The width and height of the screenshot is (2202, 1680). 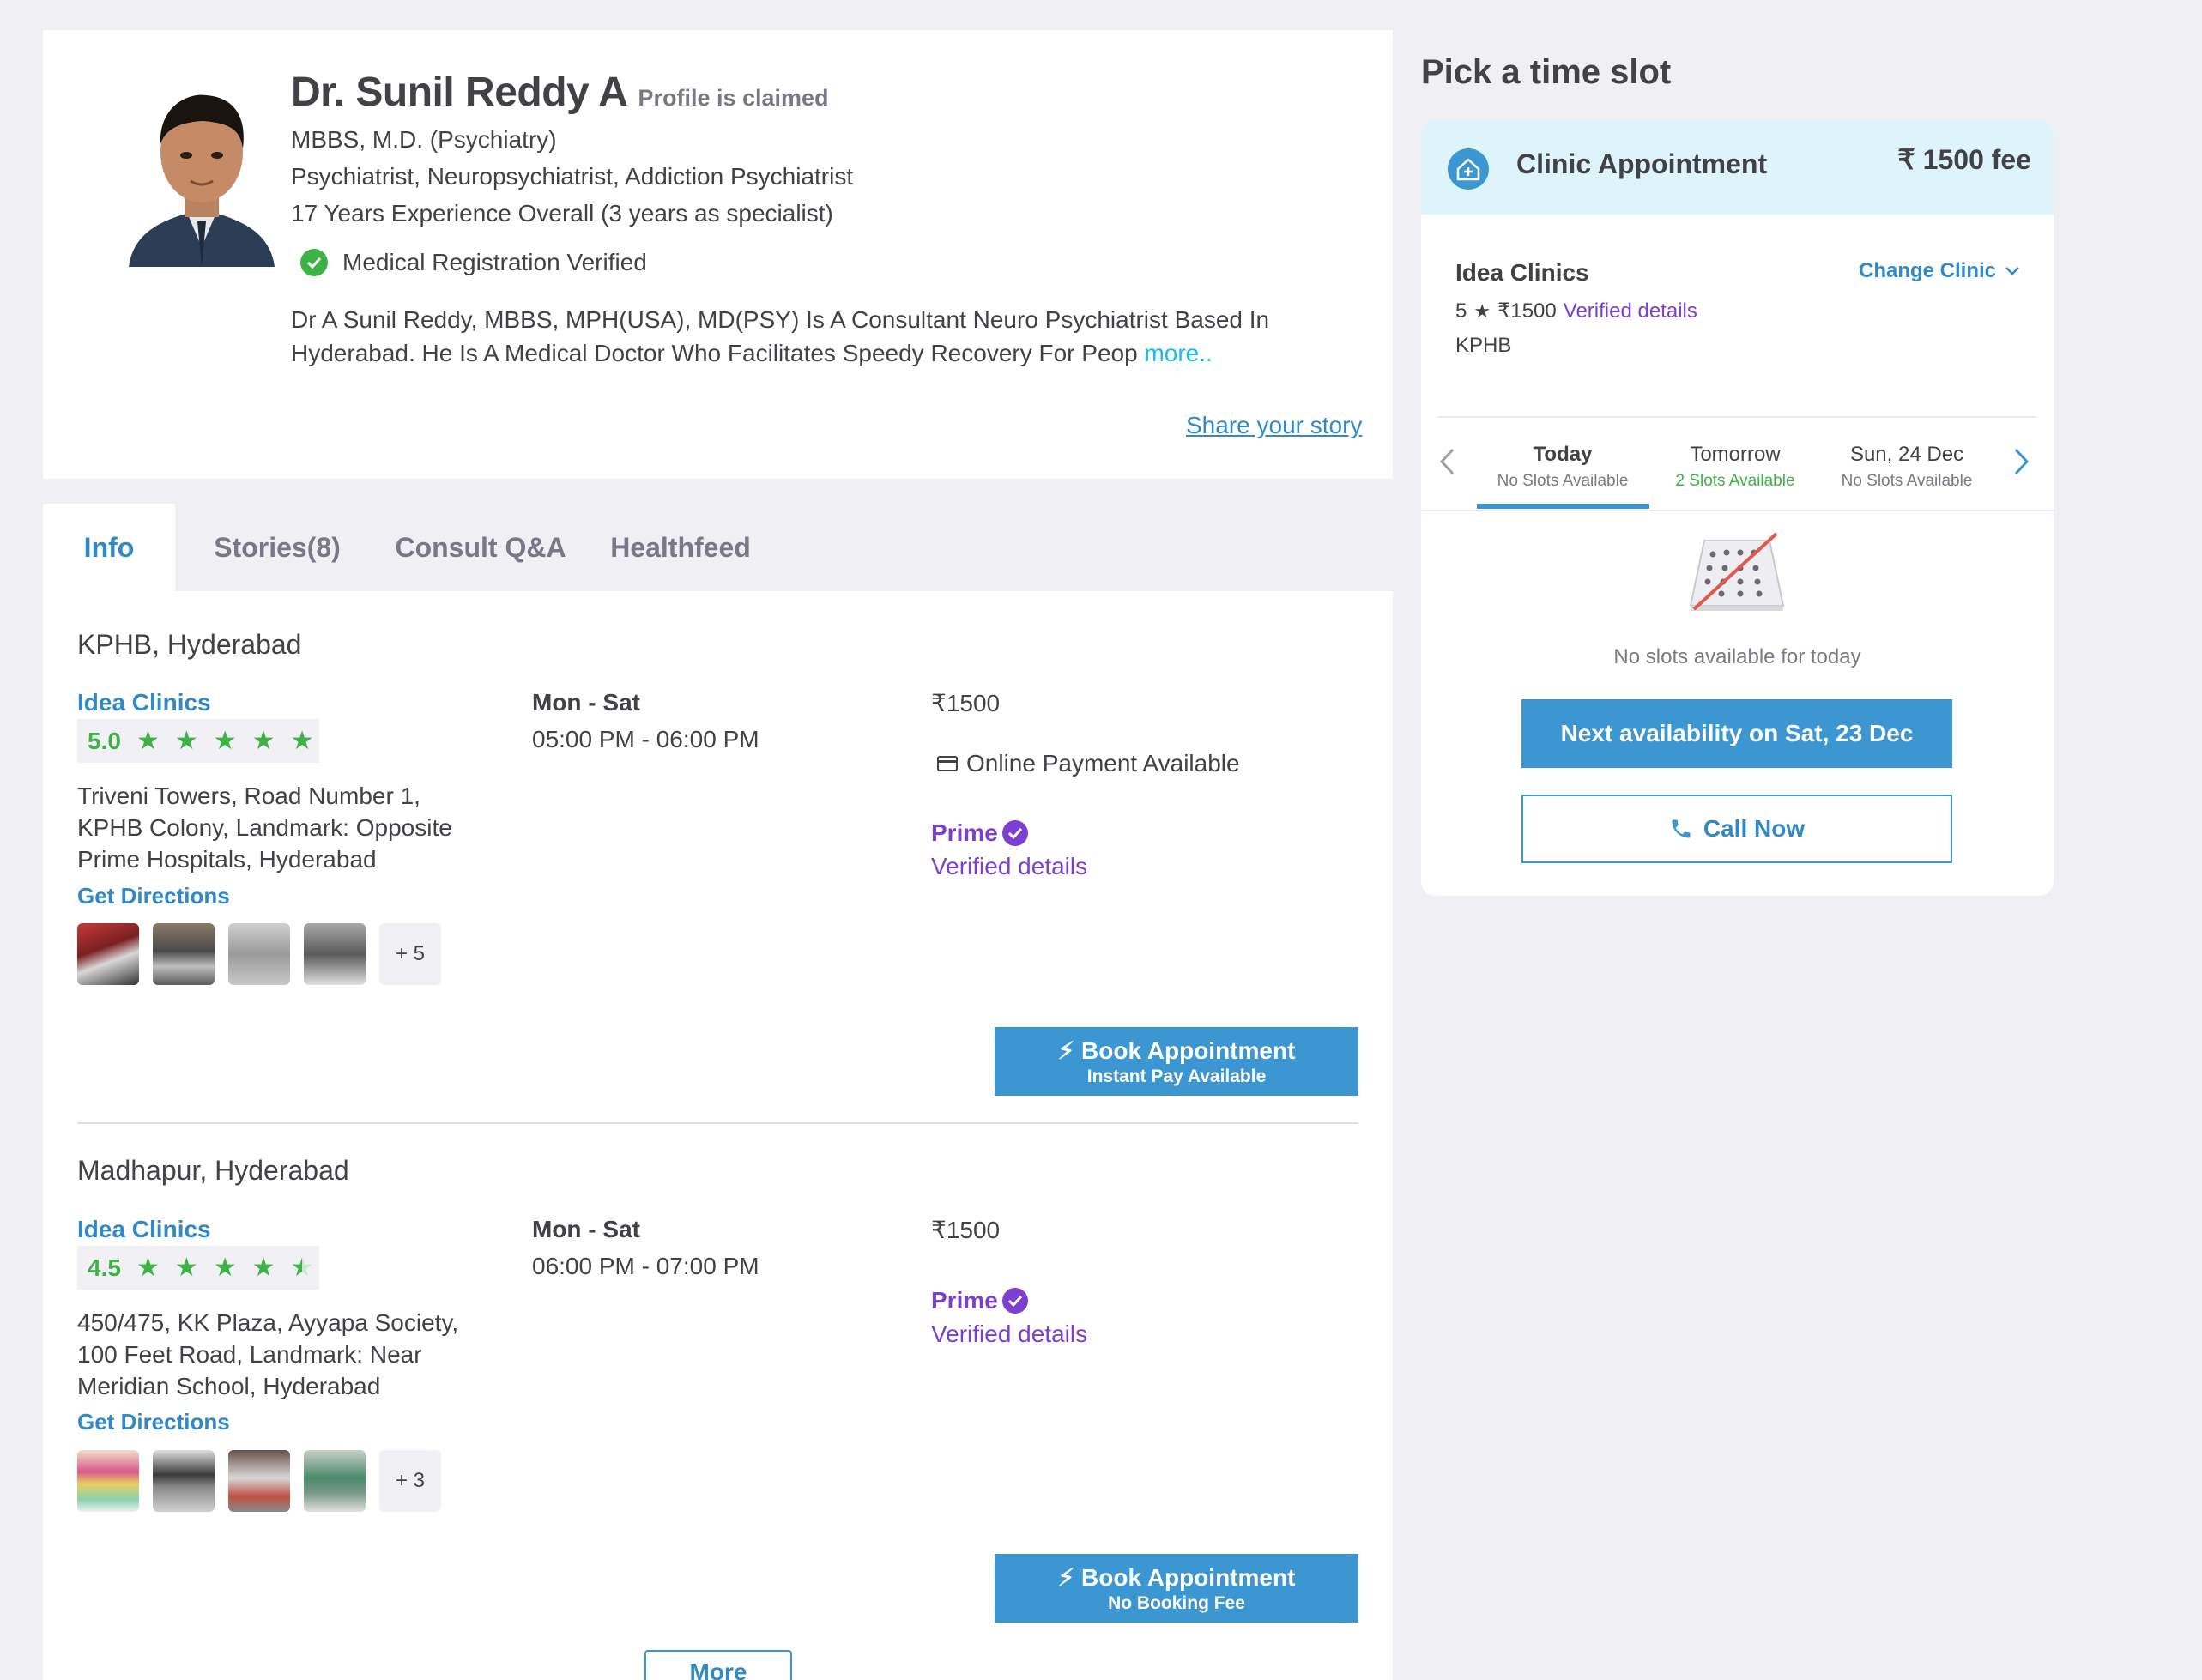 I want to click on verified-badge-icon, so click(x=1014, y=833).